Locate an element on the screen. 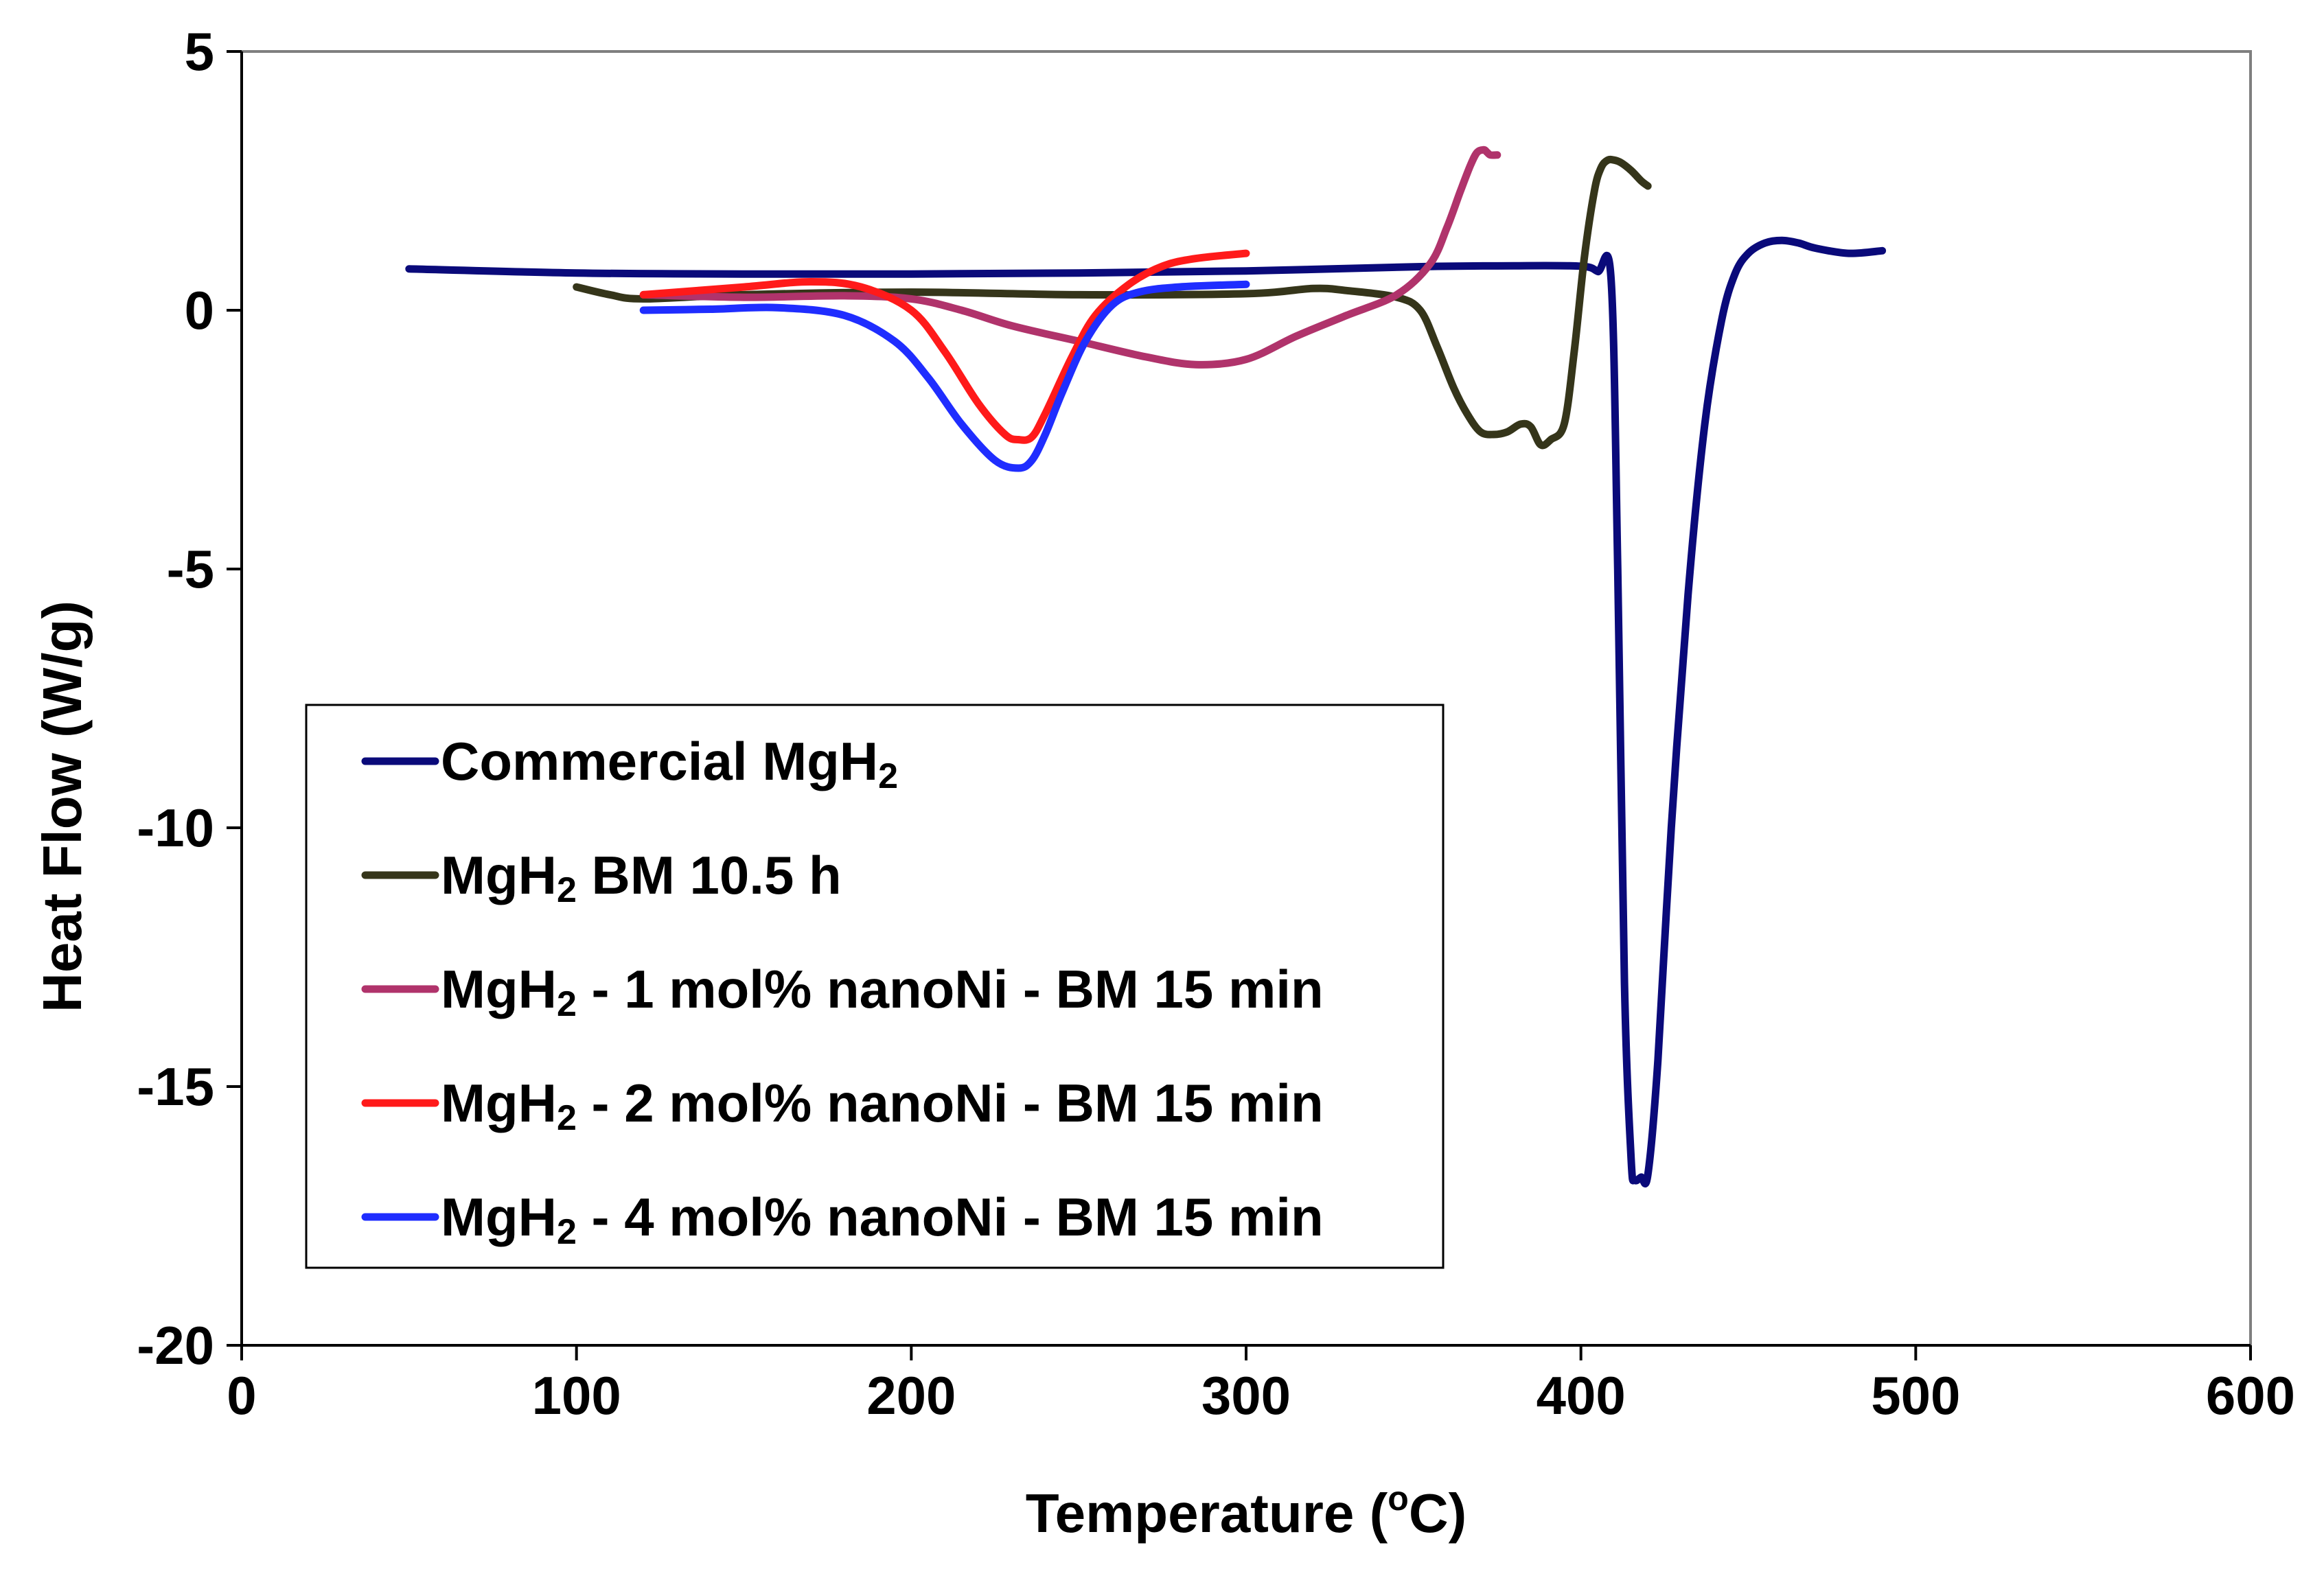 This screenshot has height=1578, width=2324. x-tick-label: 500 is located at coordinates (1915, 1395).